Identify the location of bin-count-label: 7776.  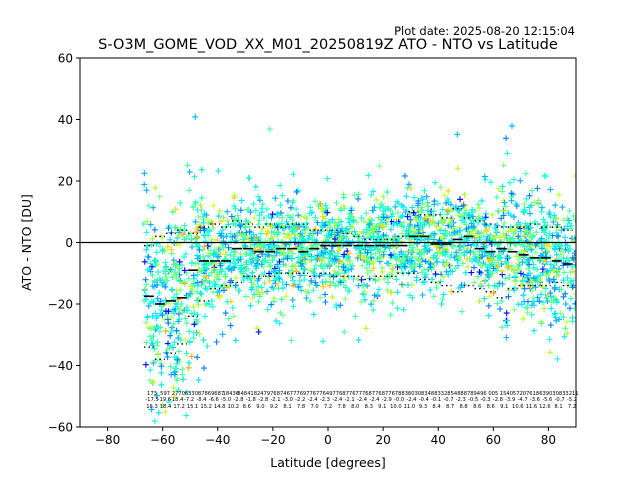
(296, 394).